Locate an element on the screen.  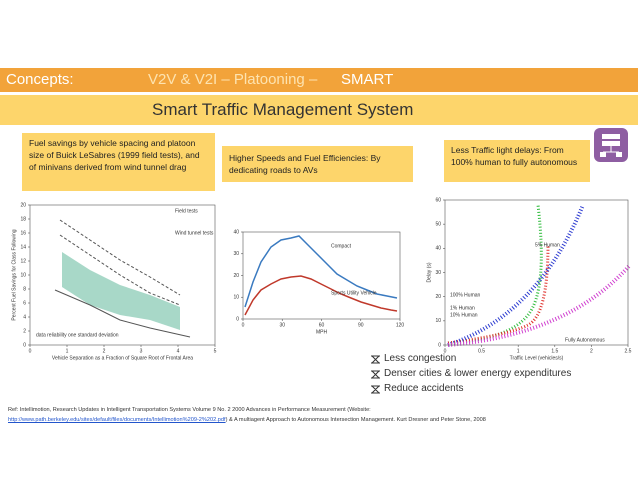
note: data reliability one standard deviation is located at coordinates (77, 335).